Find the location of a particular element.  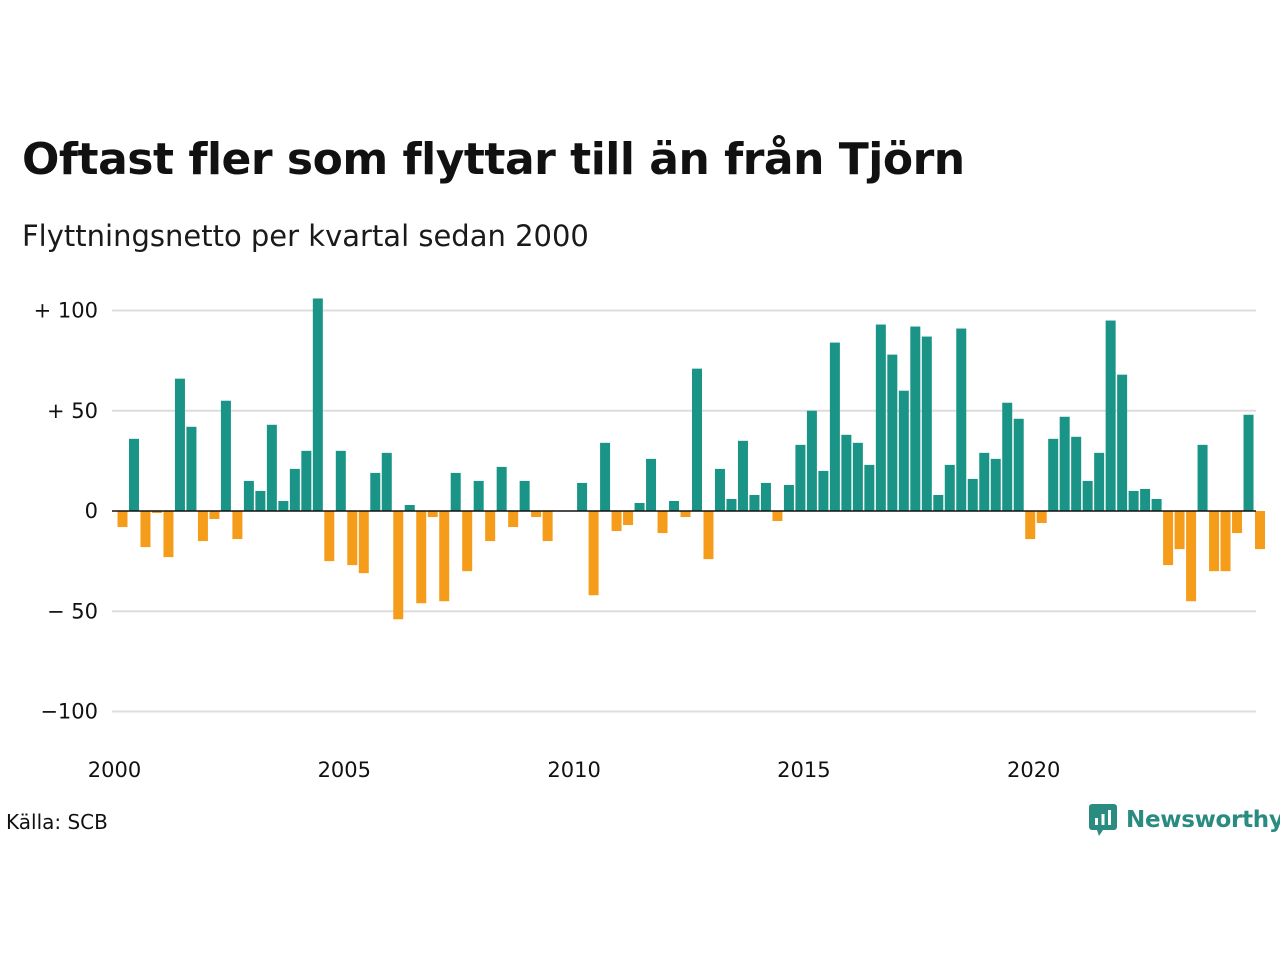

y-axis-labels: + 100 + 50 0 − 50 −100 is located at coordinates (66, 511).